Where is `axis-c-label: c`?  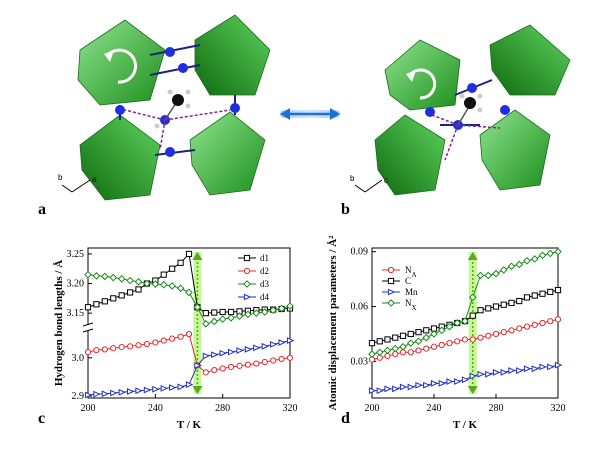 axis-c-label: c is located at coordinates (386, 180).